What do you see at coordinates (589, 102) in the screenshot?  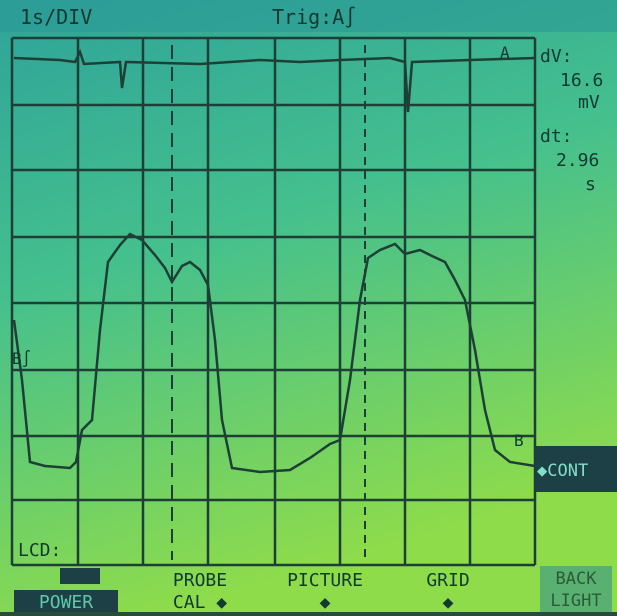 I see `dv-unit: mV` at bounding box center [589, 102].